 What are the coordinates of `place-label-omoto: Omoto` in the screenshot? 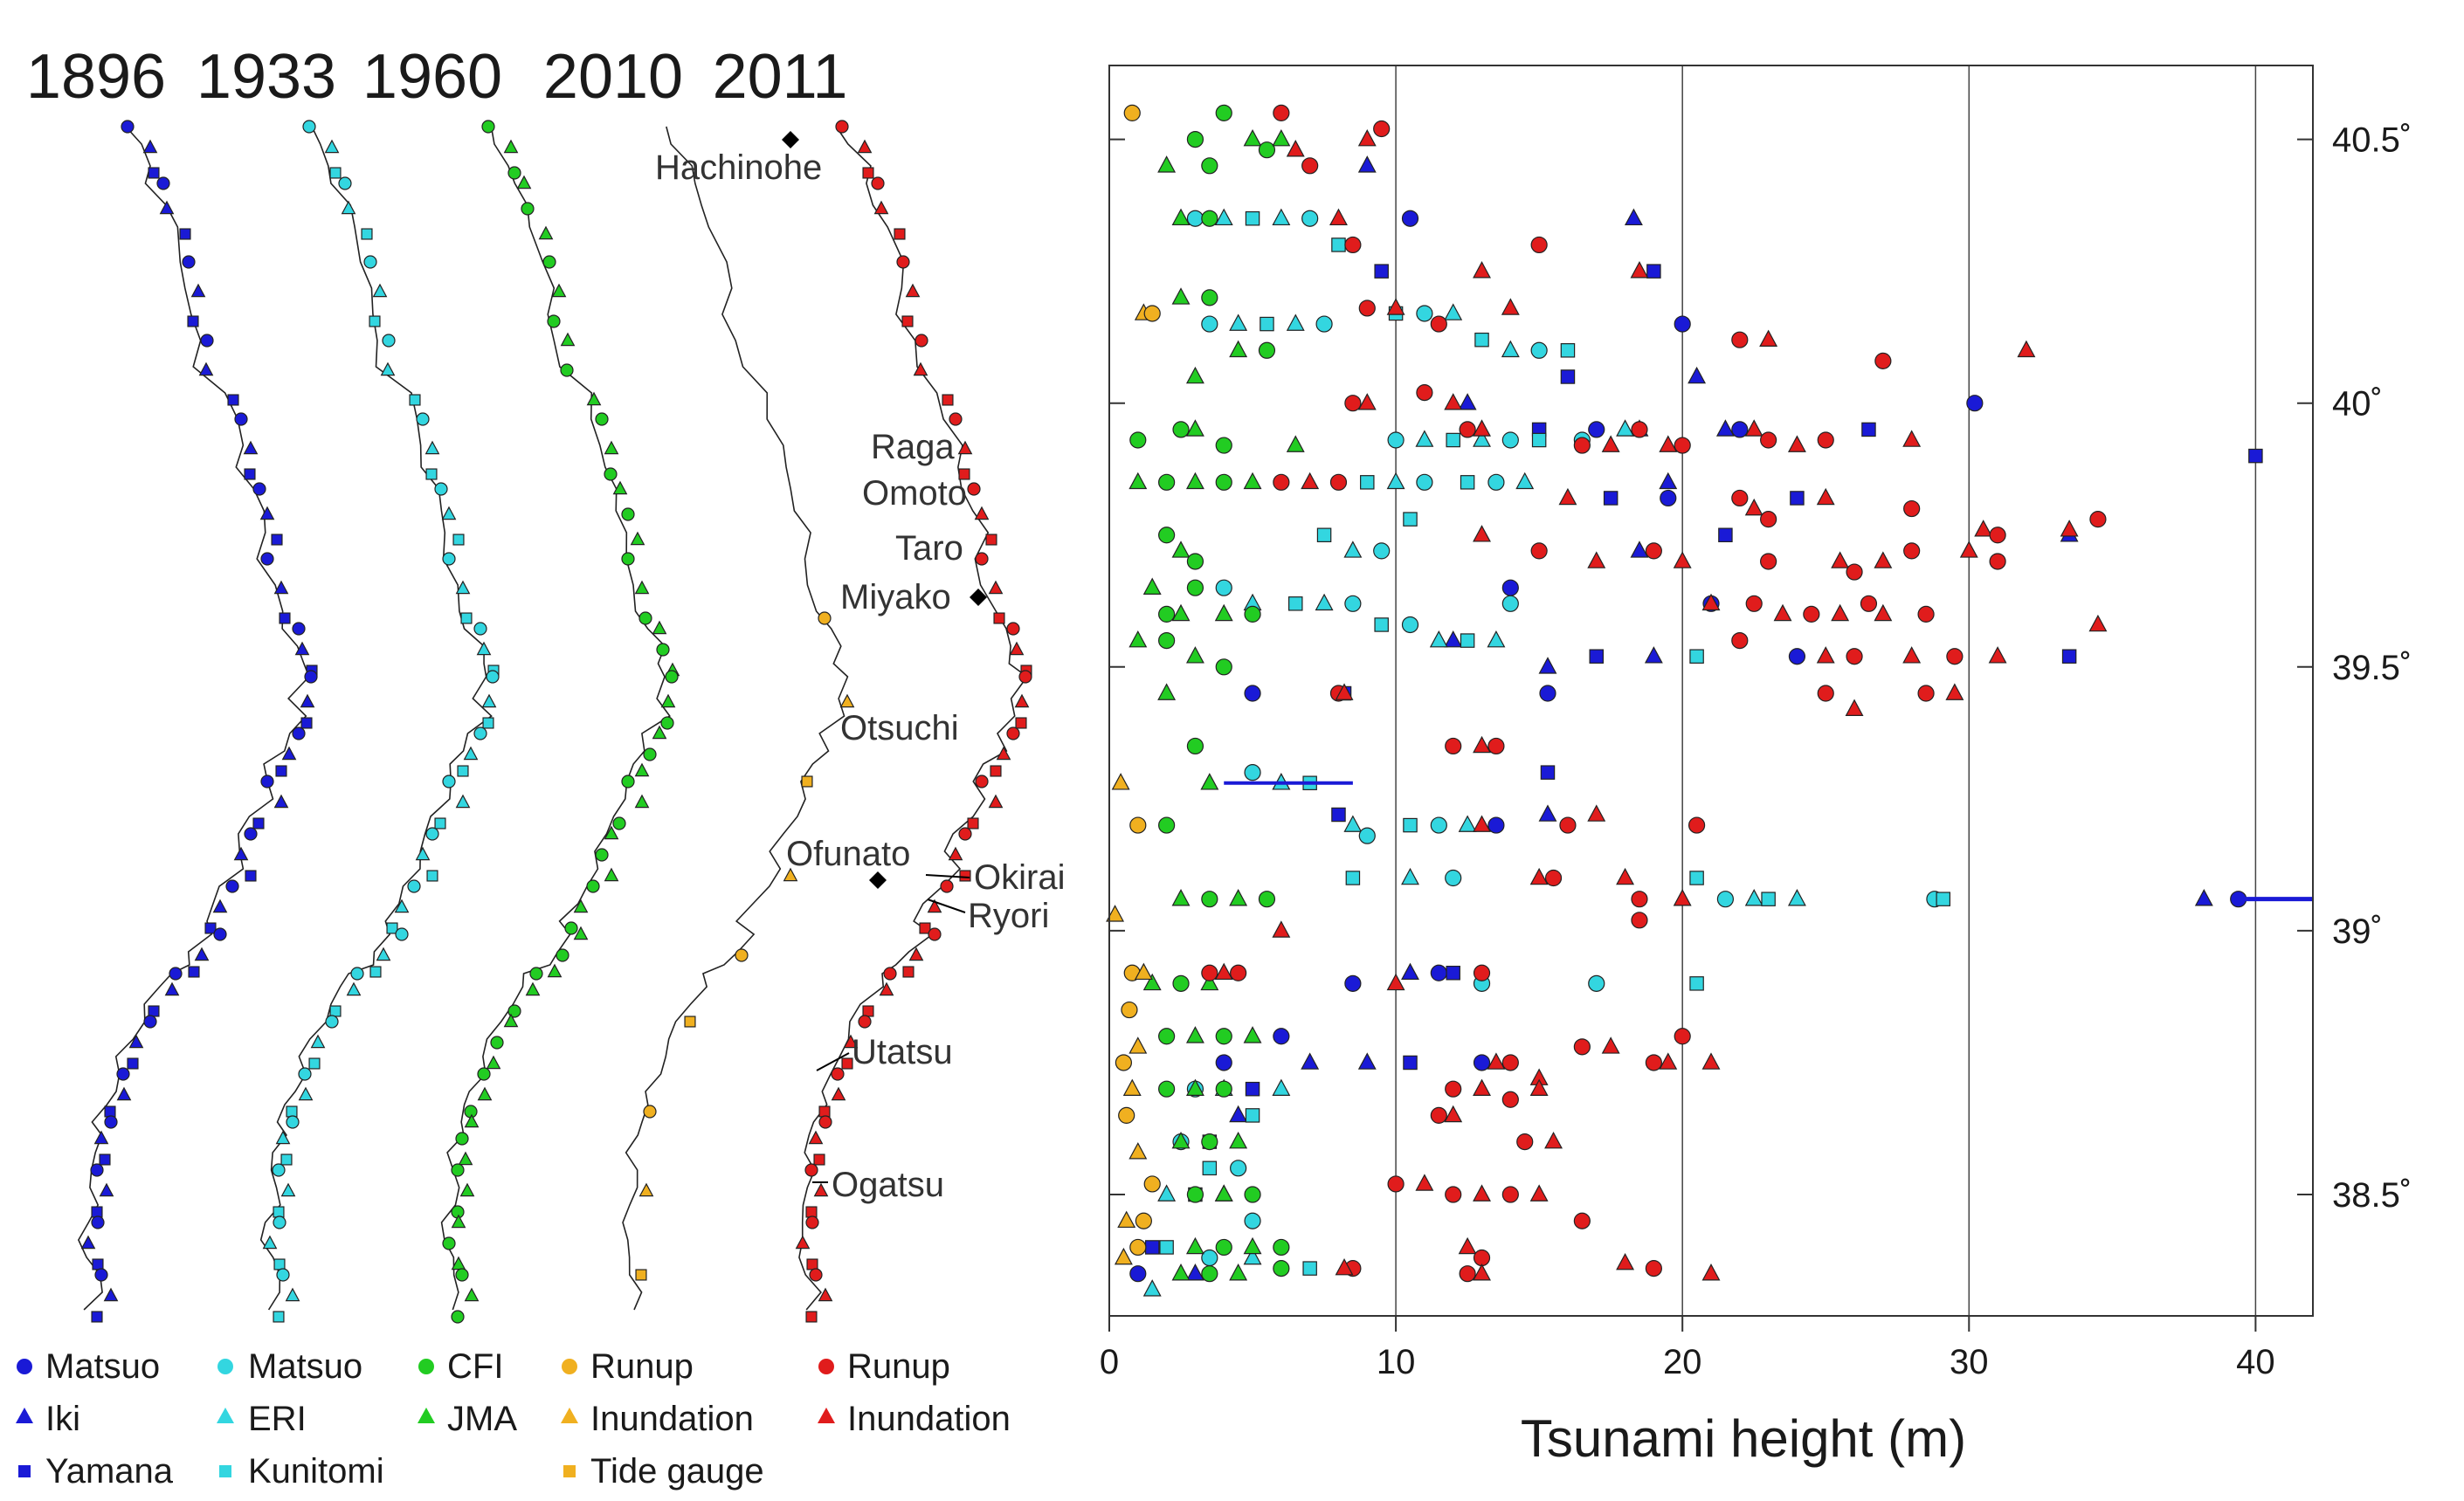 It's located at (914, 493).